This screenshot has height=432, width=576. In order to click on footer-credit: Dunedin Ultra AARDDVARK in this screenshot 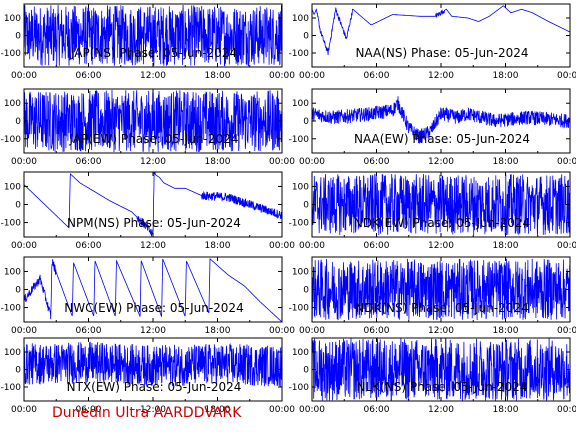, I will do `click(147, 413)`.